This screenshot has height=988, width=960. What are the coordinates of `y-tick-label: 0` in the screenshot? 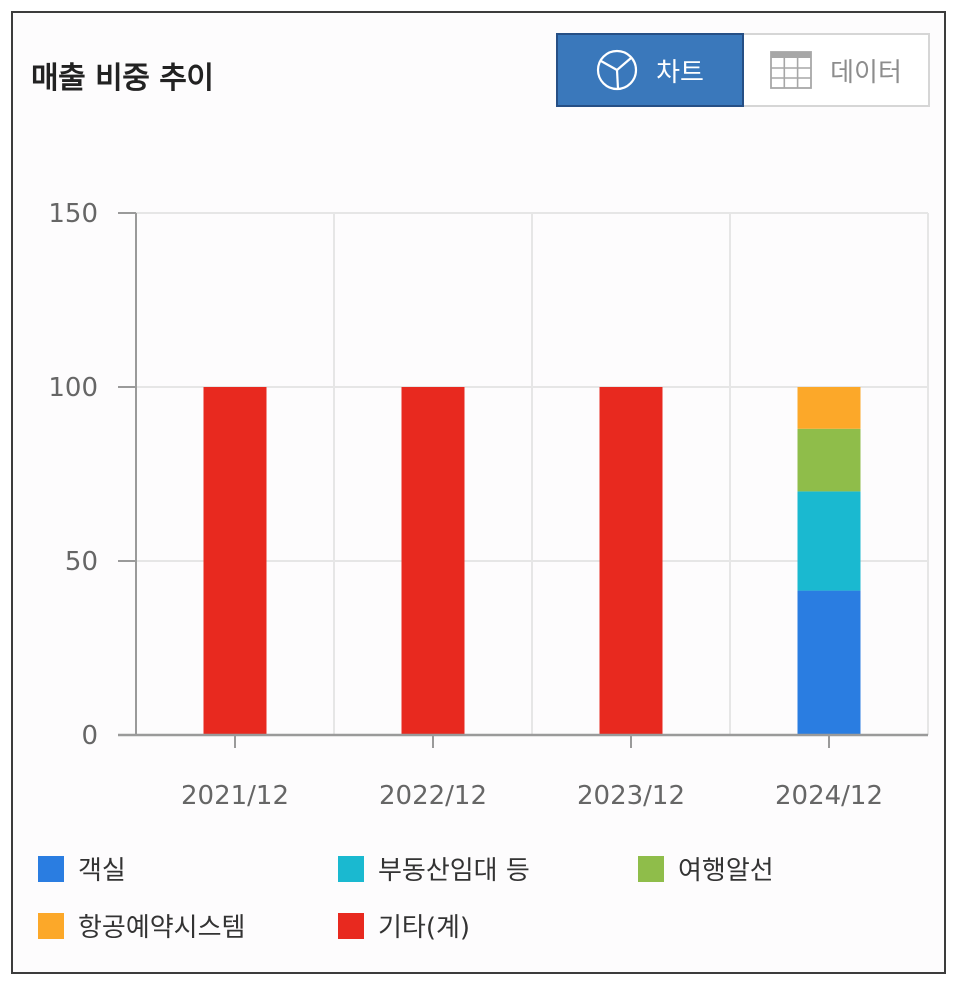 It's located at (89, 736).